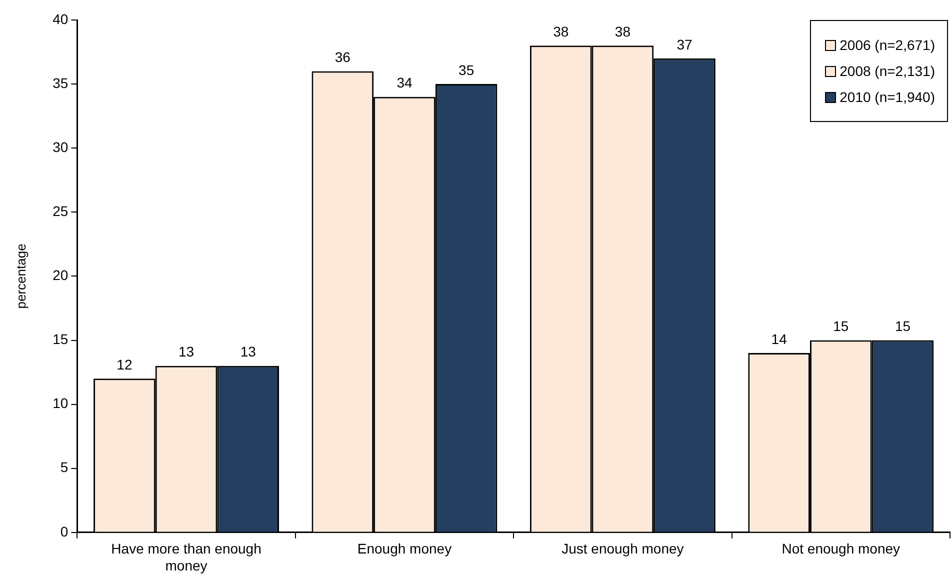  Describe the element at coordinates (124, 364) in the screenshot. I see `data-label: 12` at that location.